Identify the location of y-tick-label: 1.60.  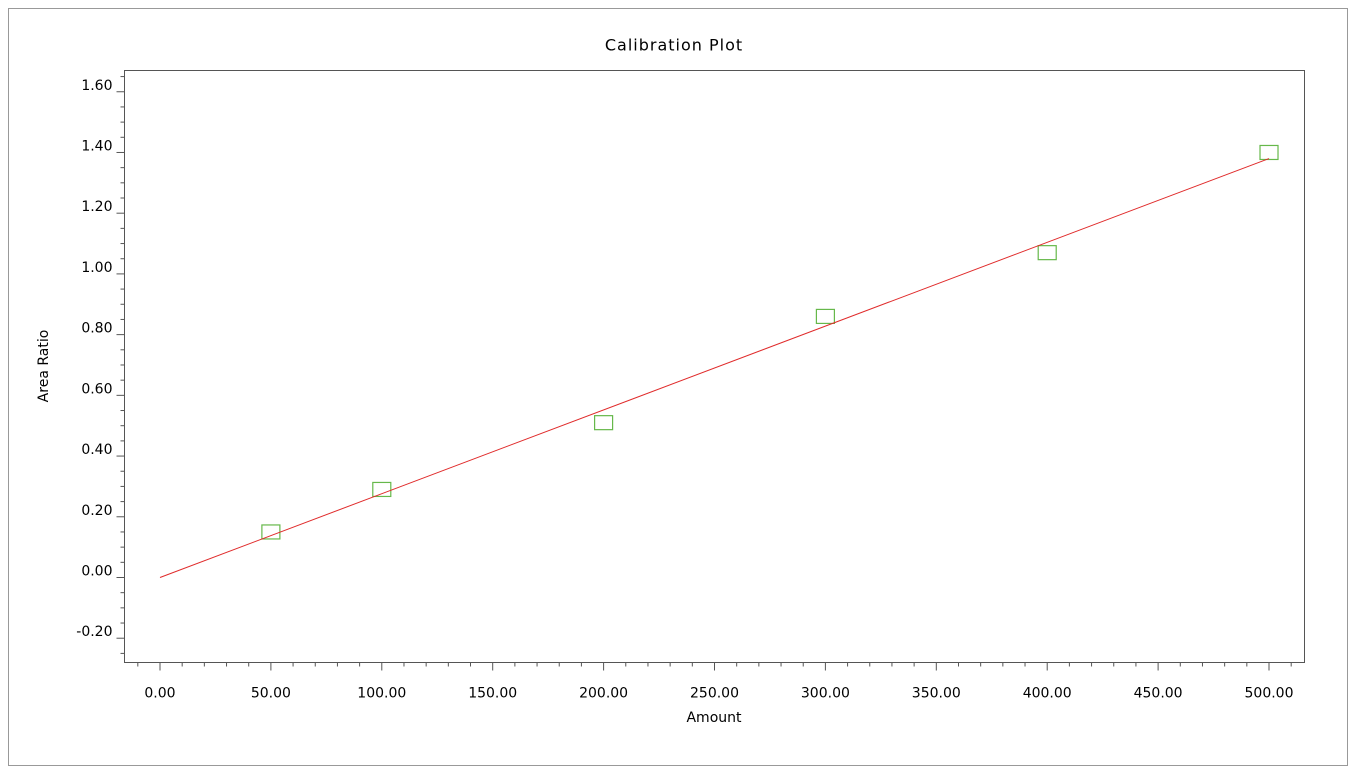
(96, 86).